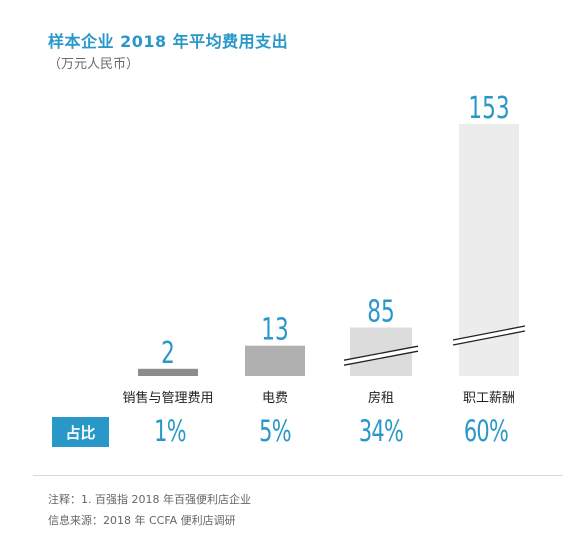  What do you see at coordinates (381, 431) in the screenshot?
I see `share-value-rent: 34%` at bounding box center [381, 431].